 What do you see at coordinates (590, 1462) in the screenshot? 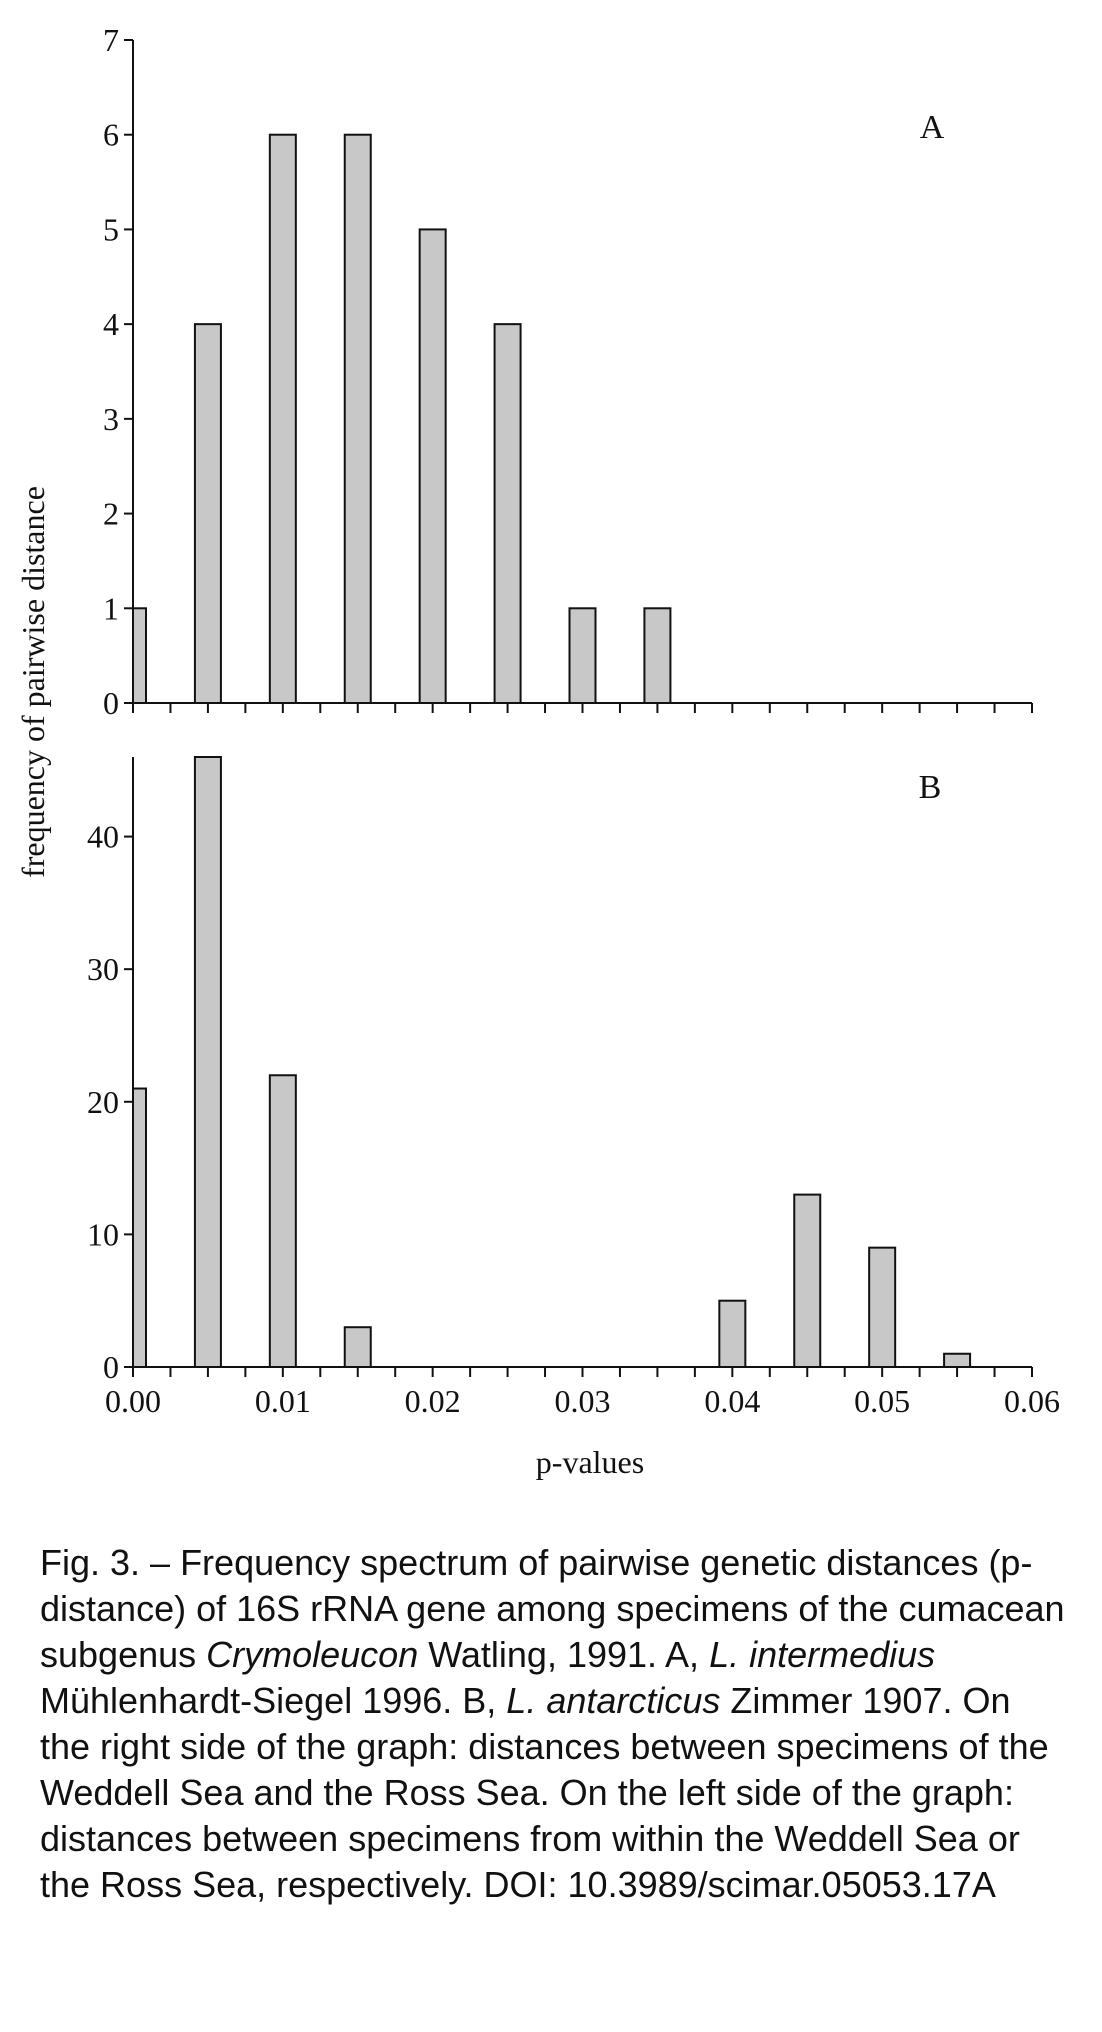
I see `x-axis-label: p-values` at bounding box center [590, 1462].